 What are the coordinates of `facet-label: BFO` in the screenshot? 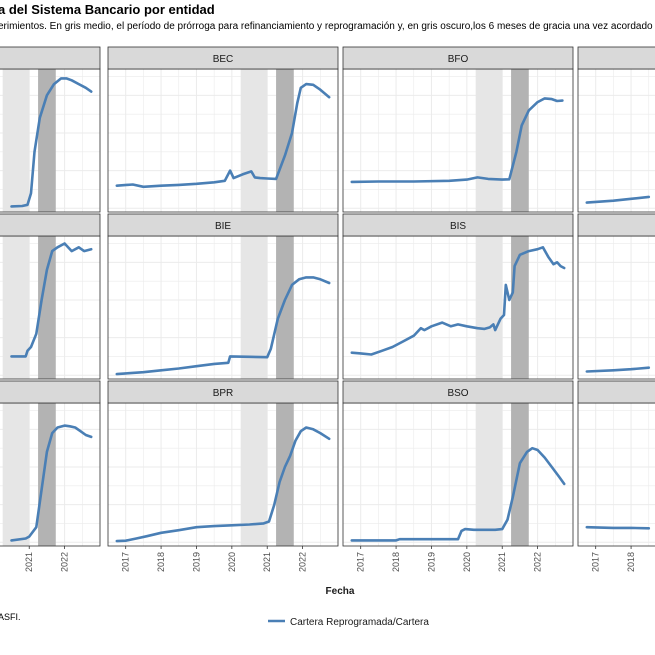 It's located at (458, 59).